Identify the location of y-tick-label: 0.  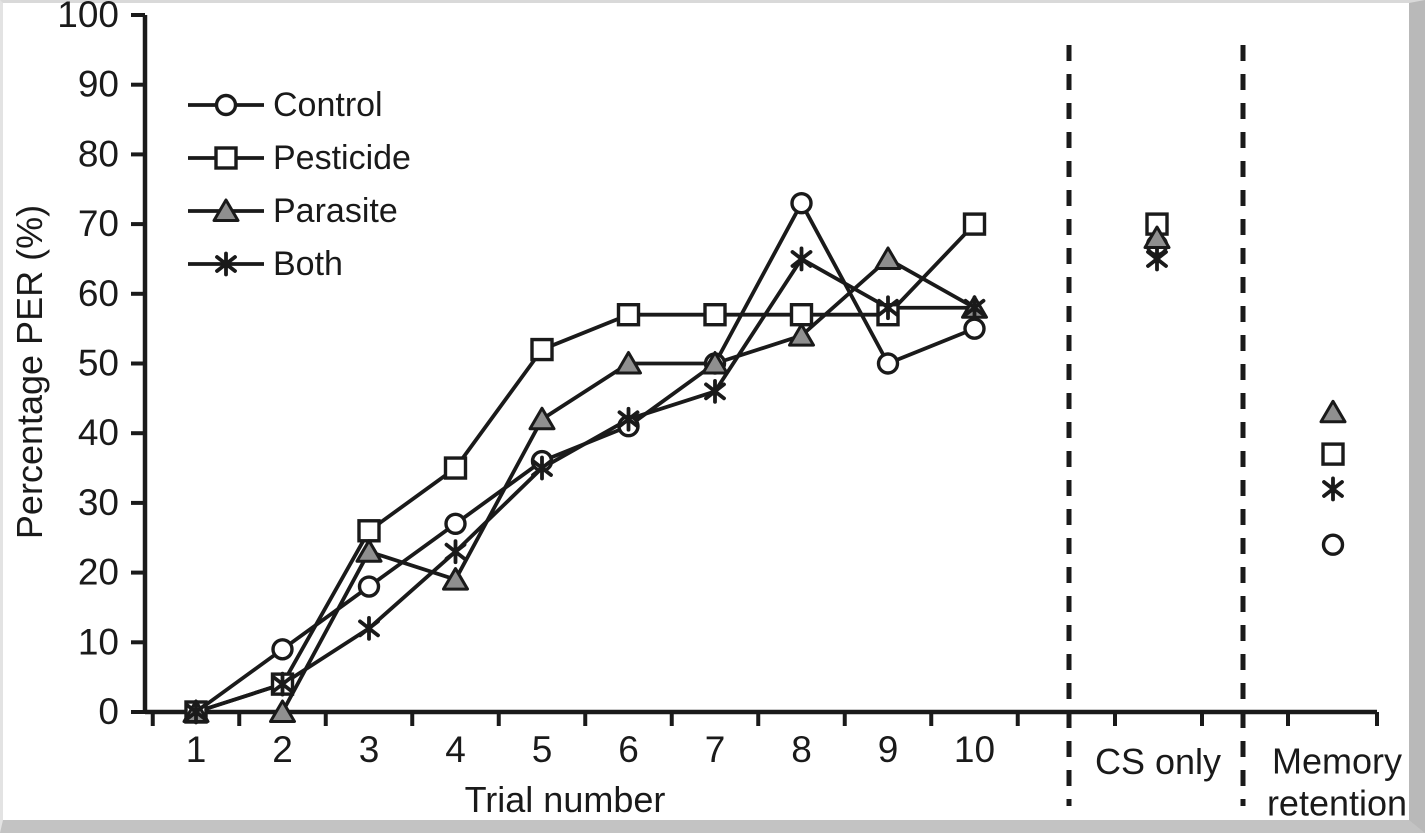
(108, 711).